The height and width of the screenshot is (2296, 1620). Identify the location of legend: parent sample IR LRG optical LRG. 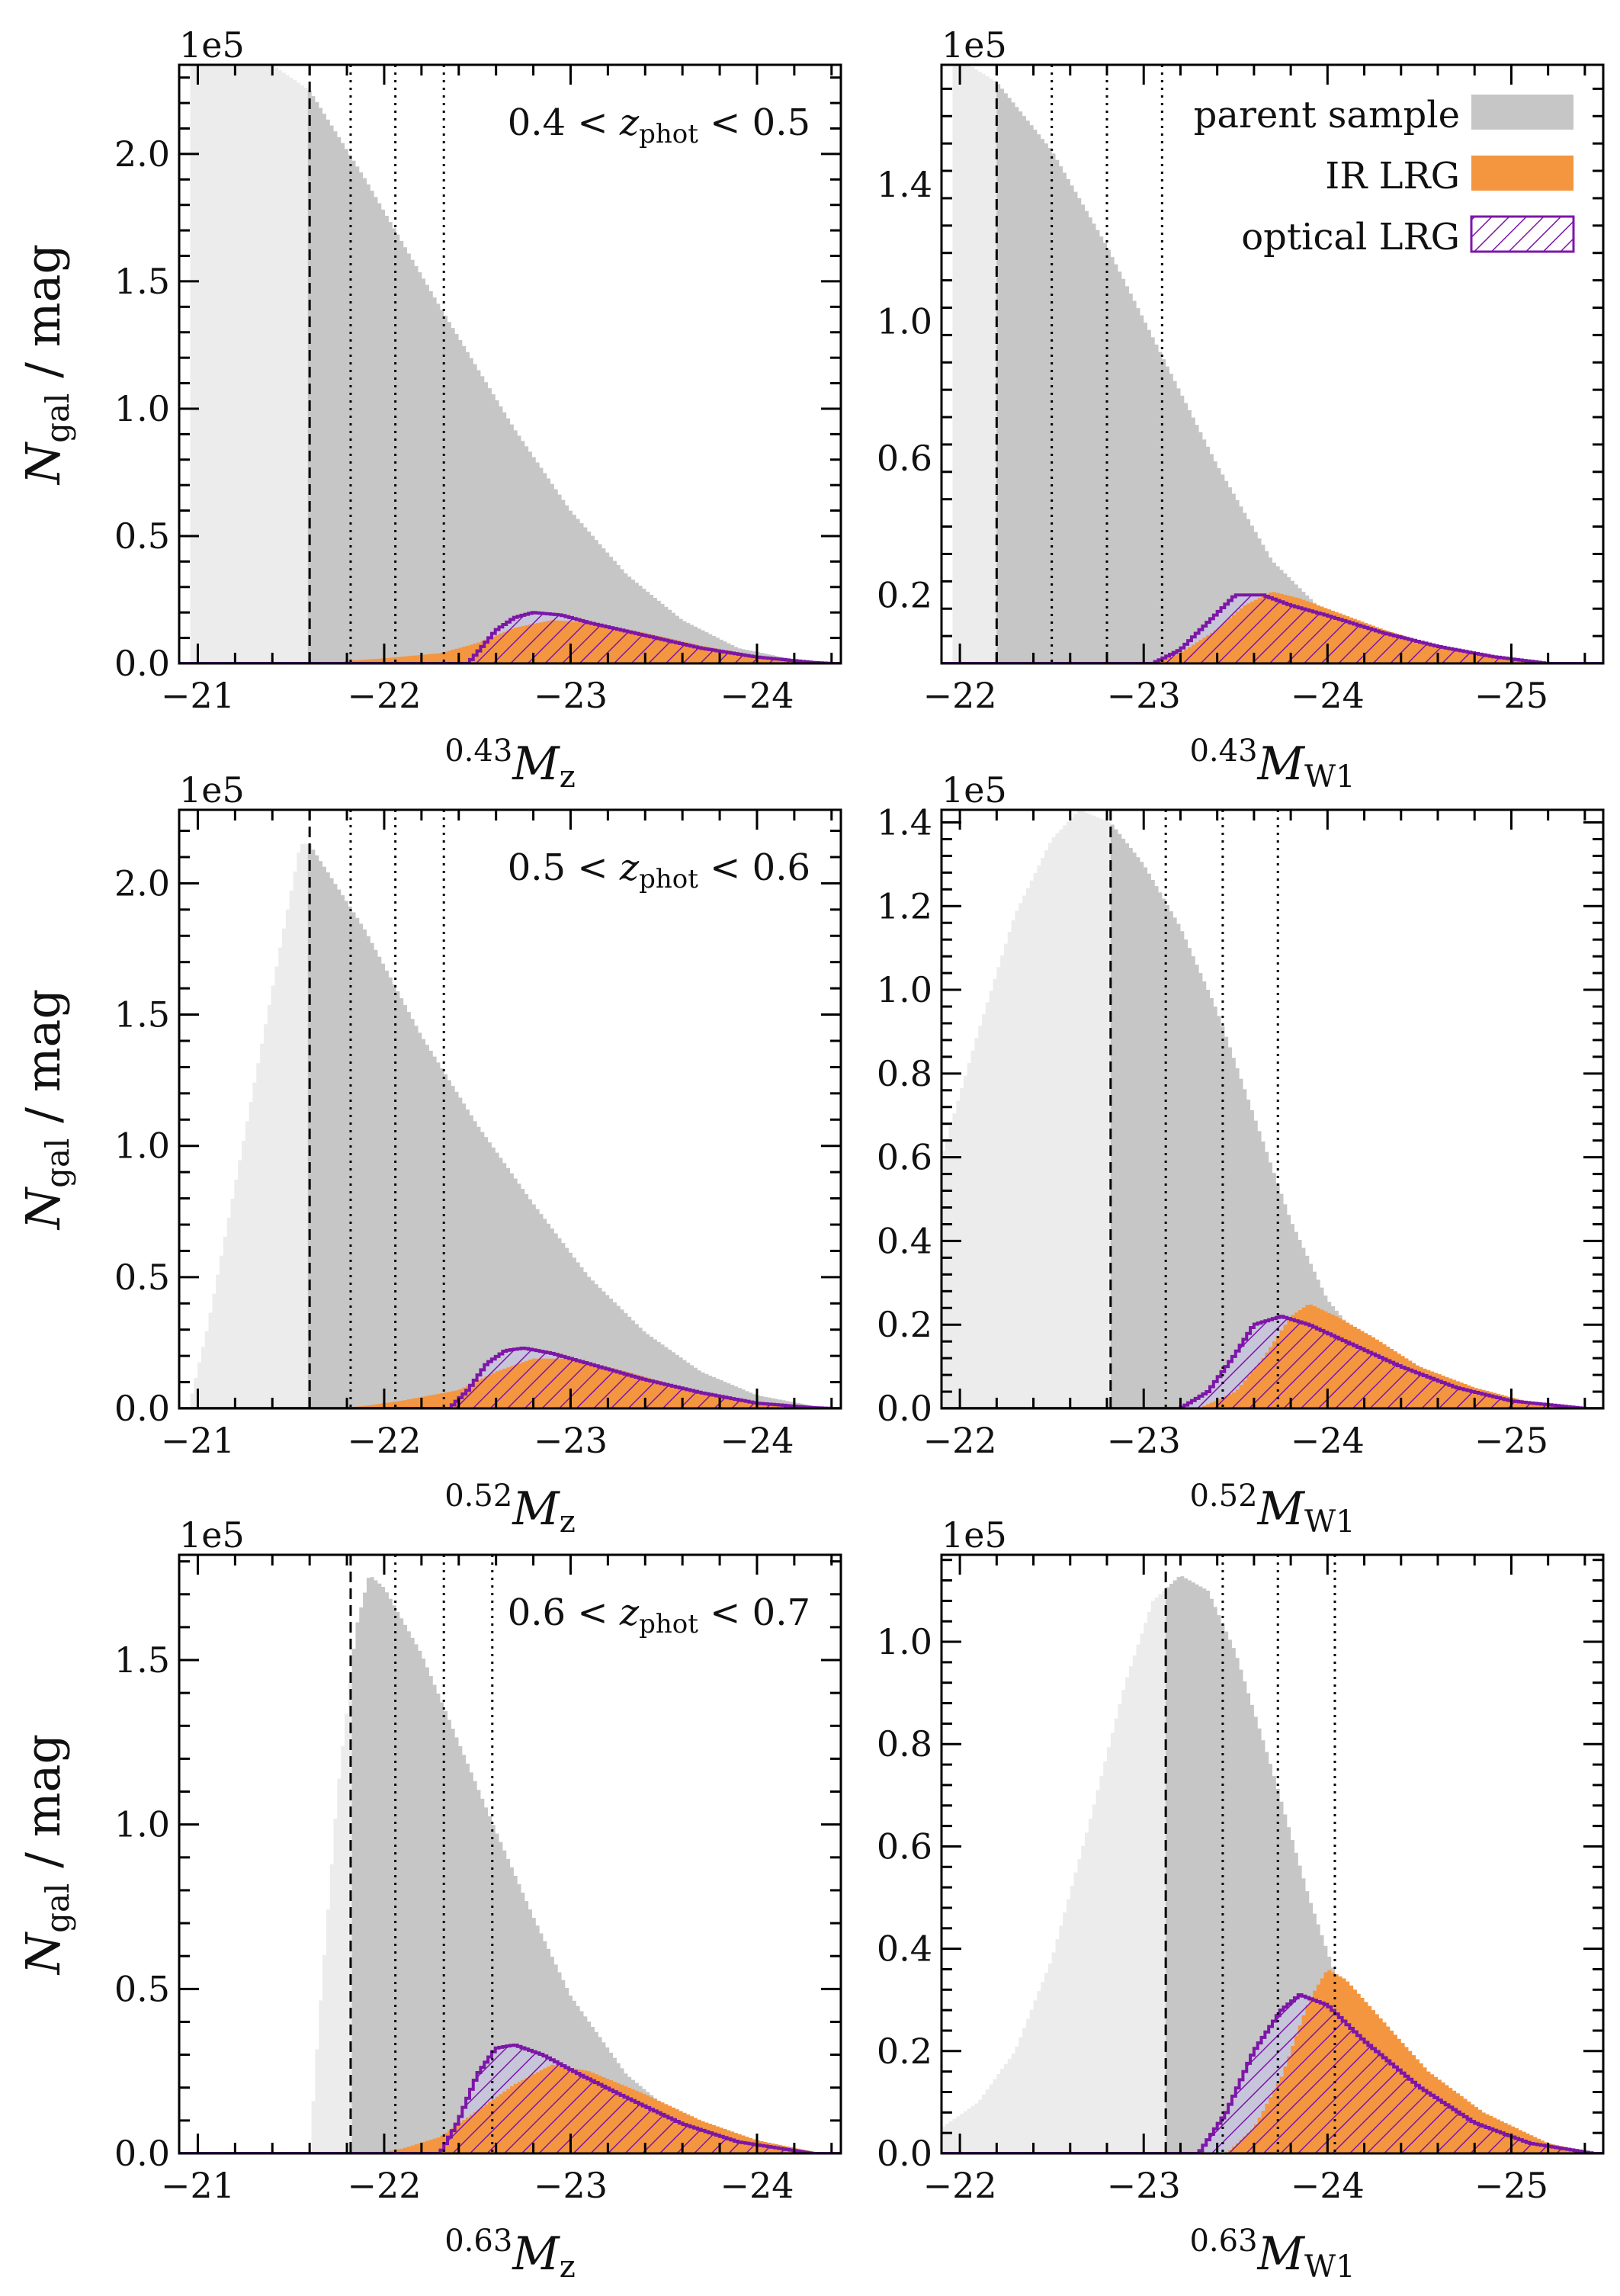
(1384, 176).